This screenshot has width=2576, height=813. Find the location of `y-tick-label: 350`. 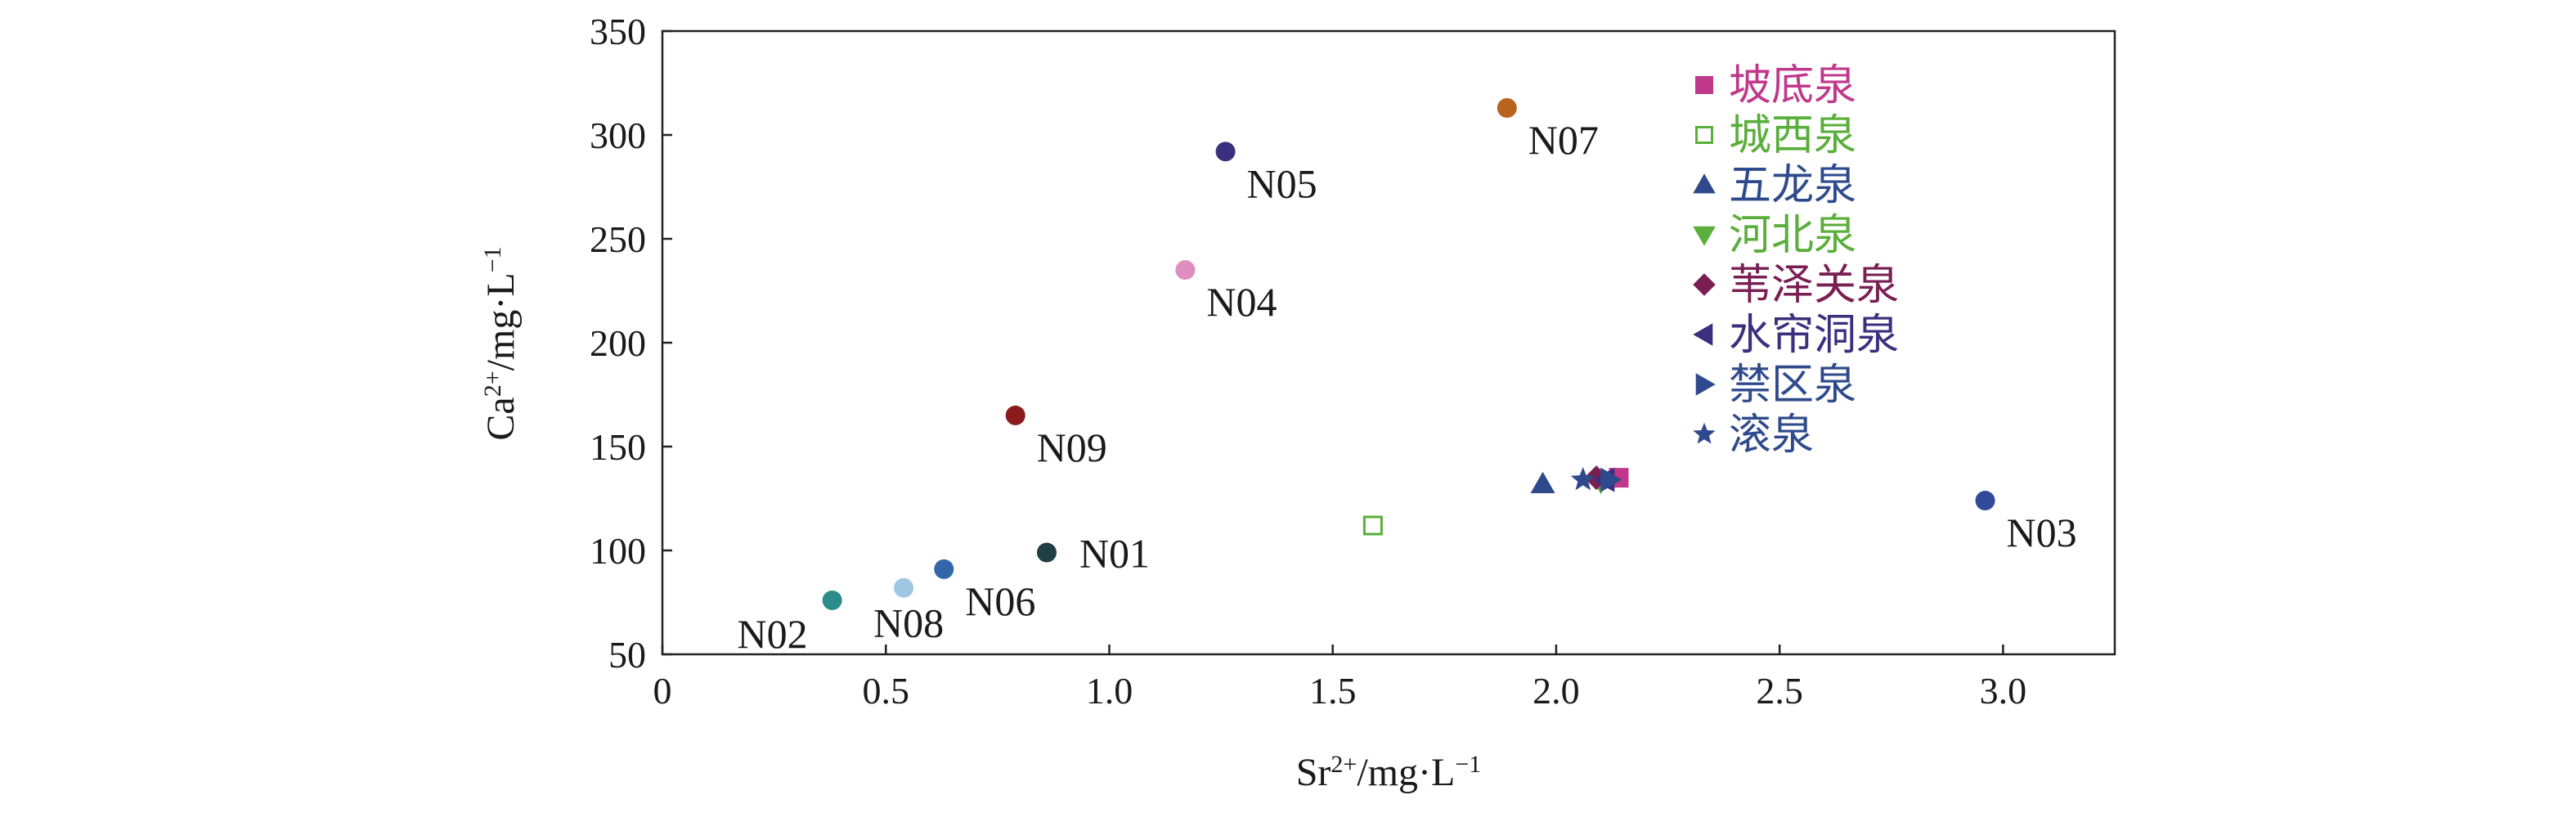

y-tick-label: 350 is located at coordinates (618, 32).